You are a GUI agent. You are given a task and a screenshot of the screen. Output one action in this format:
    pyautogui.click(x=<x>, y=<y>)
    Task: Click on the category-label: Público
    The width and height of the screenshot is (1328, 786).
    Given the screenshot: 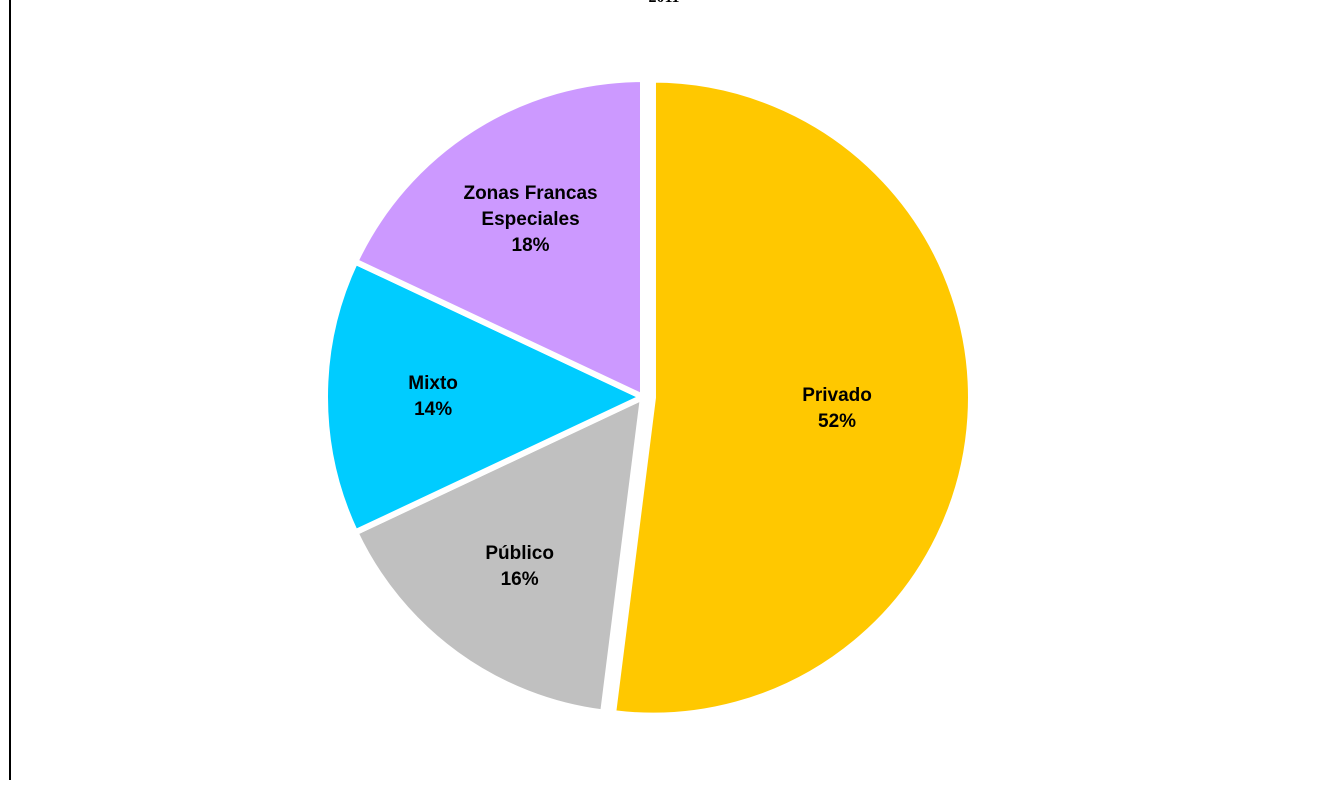 What is the action you would take?
    pyautogui.click(x=519, y=553)
    